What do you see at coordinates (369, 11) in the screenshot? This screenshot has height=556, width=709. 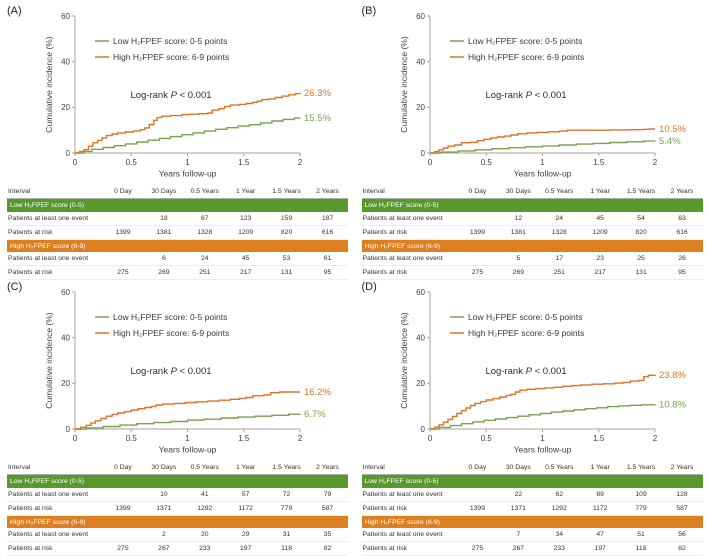 I see `panel-b-label: (B)` at bounding box center [369, 11].